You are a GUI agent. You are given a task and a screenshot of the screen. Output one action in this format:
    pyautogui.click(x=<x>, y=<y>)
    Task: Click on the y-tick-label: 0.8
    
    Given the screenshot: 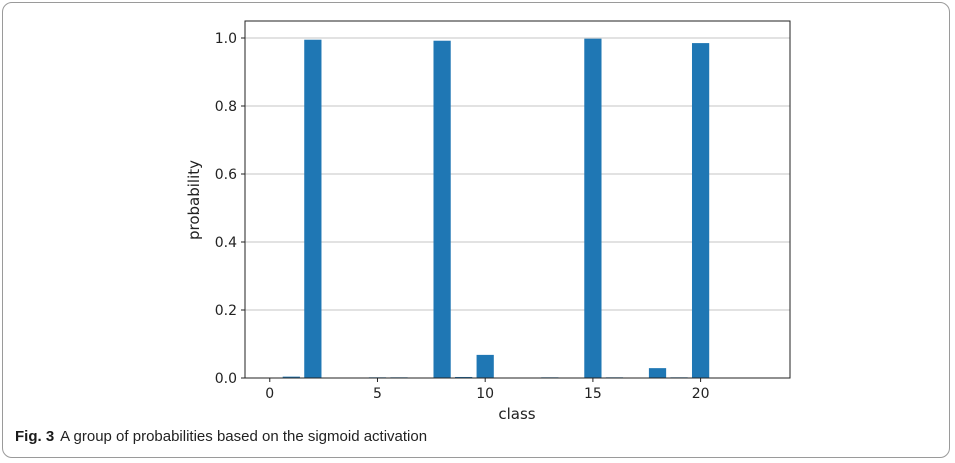 What is the action you would take?
    pyautogui.click(x=226, y=107)
    